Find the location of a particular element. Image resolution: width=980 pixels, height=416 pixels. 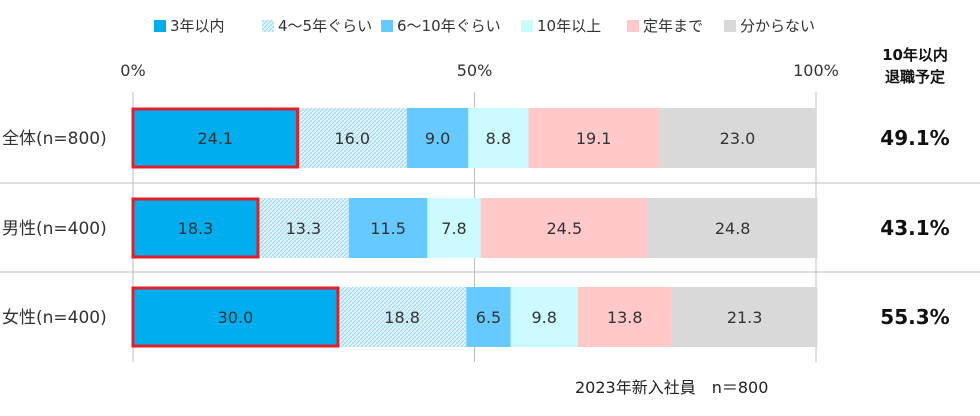

bar-value-label: 24.5 is located at coordinates (565, 228).